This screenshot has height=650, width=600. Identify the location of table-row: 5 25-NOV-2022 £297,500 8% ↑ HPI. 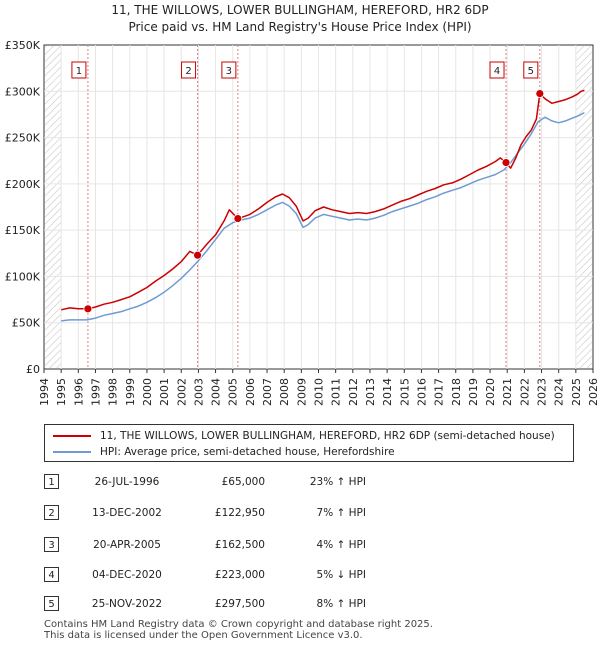
(300, 604).